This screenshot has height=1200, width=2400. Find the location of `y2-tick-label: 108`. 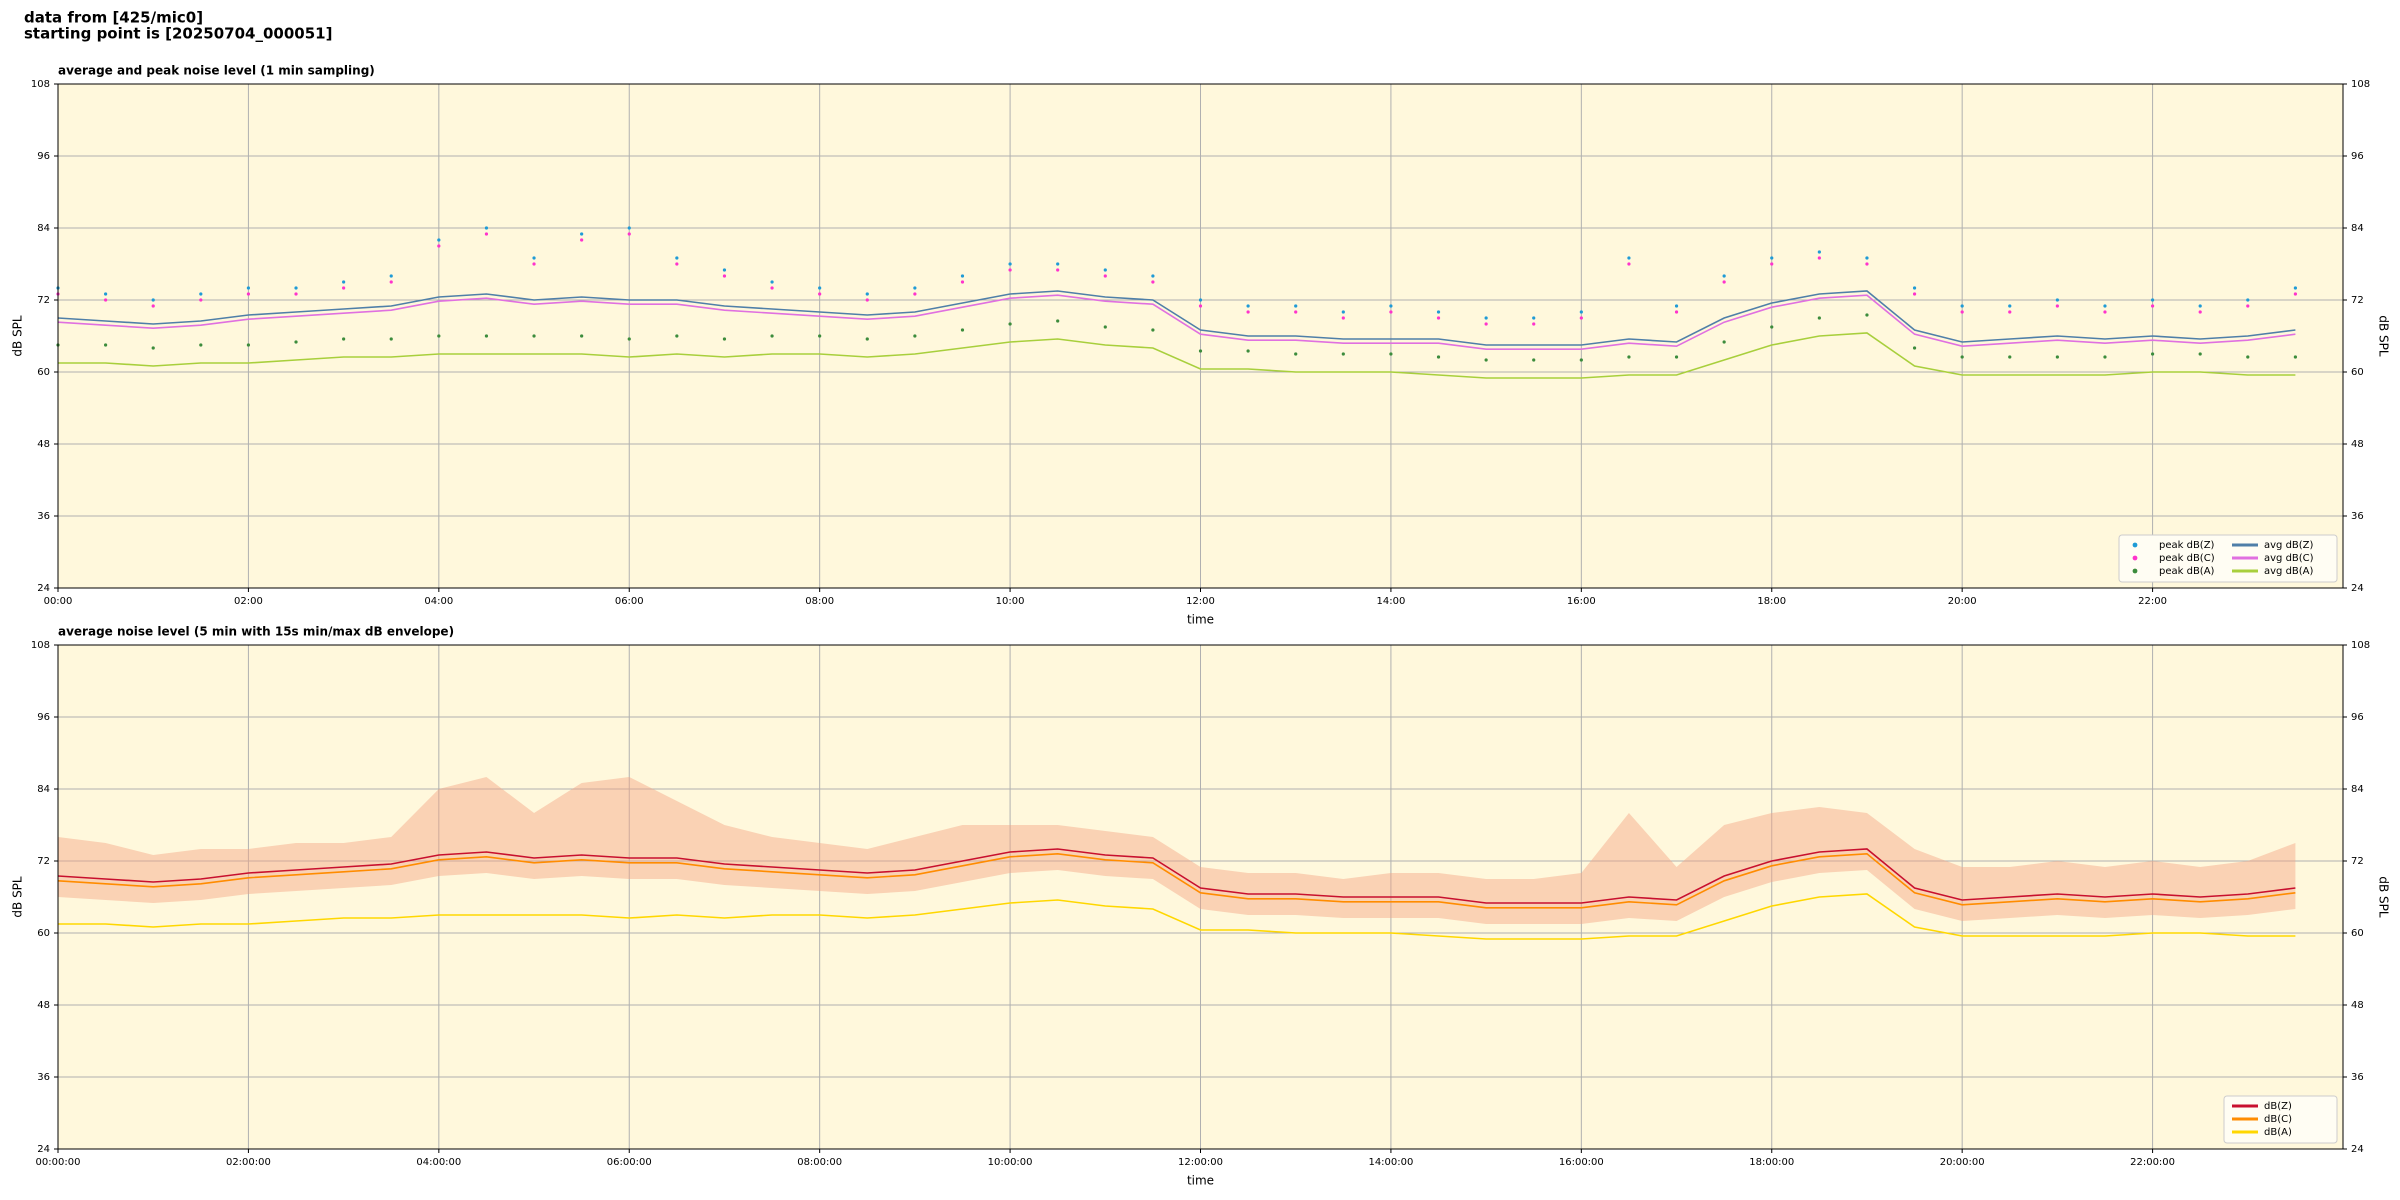

y2-tick-label: 108 is located at coordinates (2360, 645).